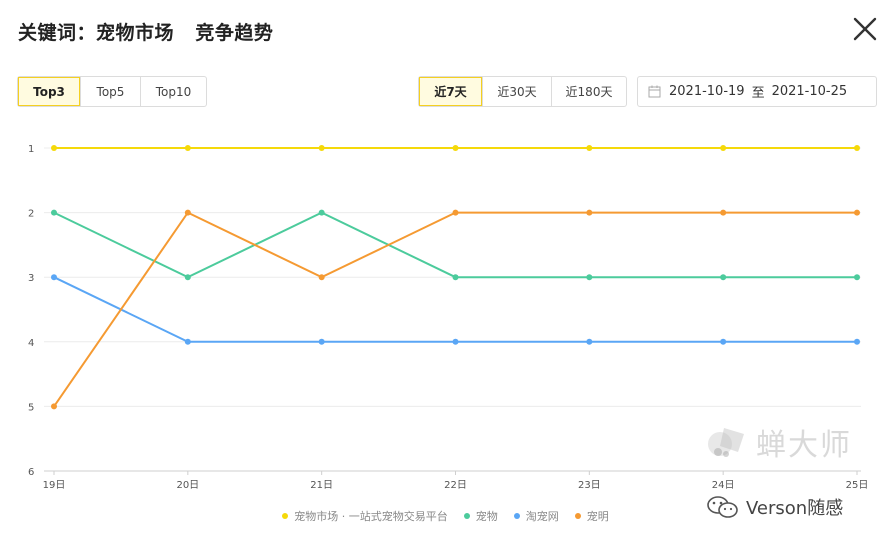  Describe the element at coordinates (455, 485) in the screenshot. I see `x-tick-label: 22日` at that location.